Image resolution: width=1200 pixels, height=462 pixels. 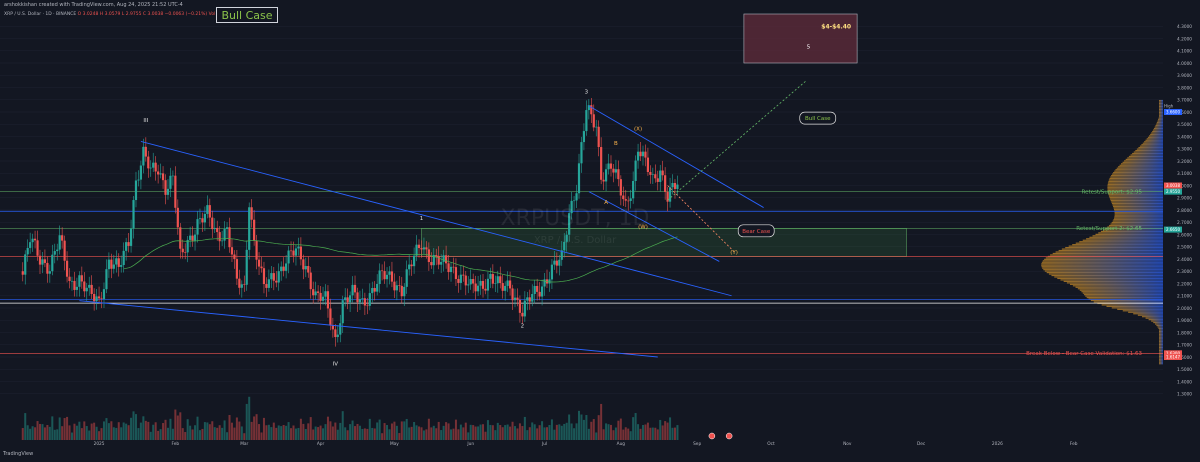 I want to click on watermark-symbol: XRPUSDT, 1D, so click(x=575, y=218).